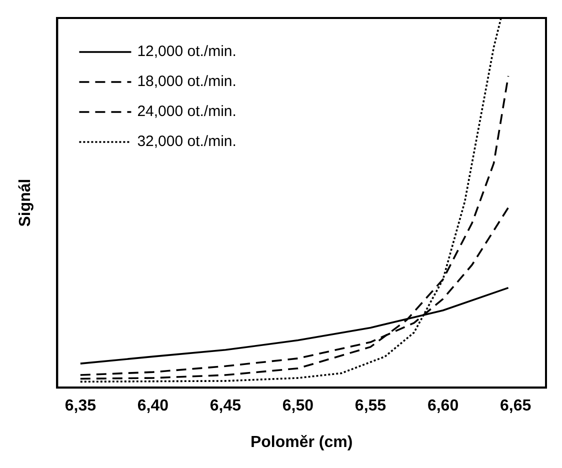 Image resolution: width=562 pixels, height=468 pixels. I want to click on x-tick-label: 6,55, so click(370, 406).